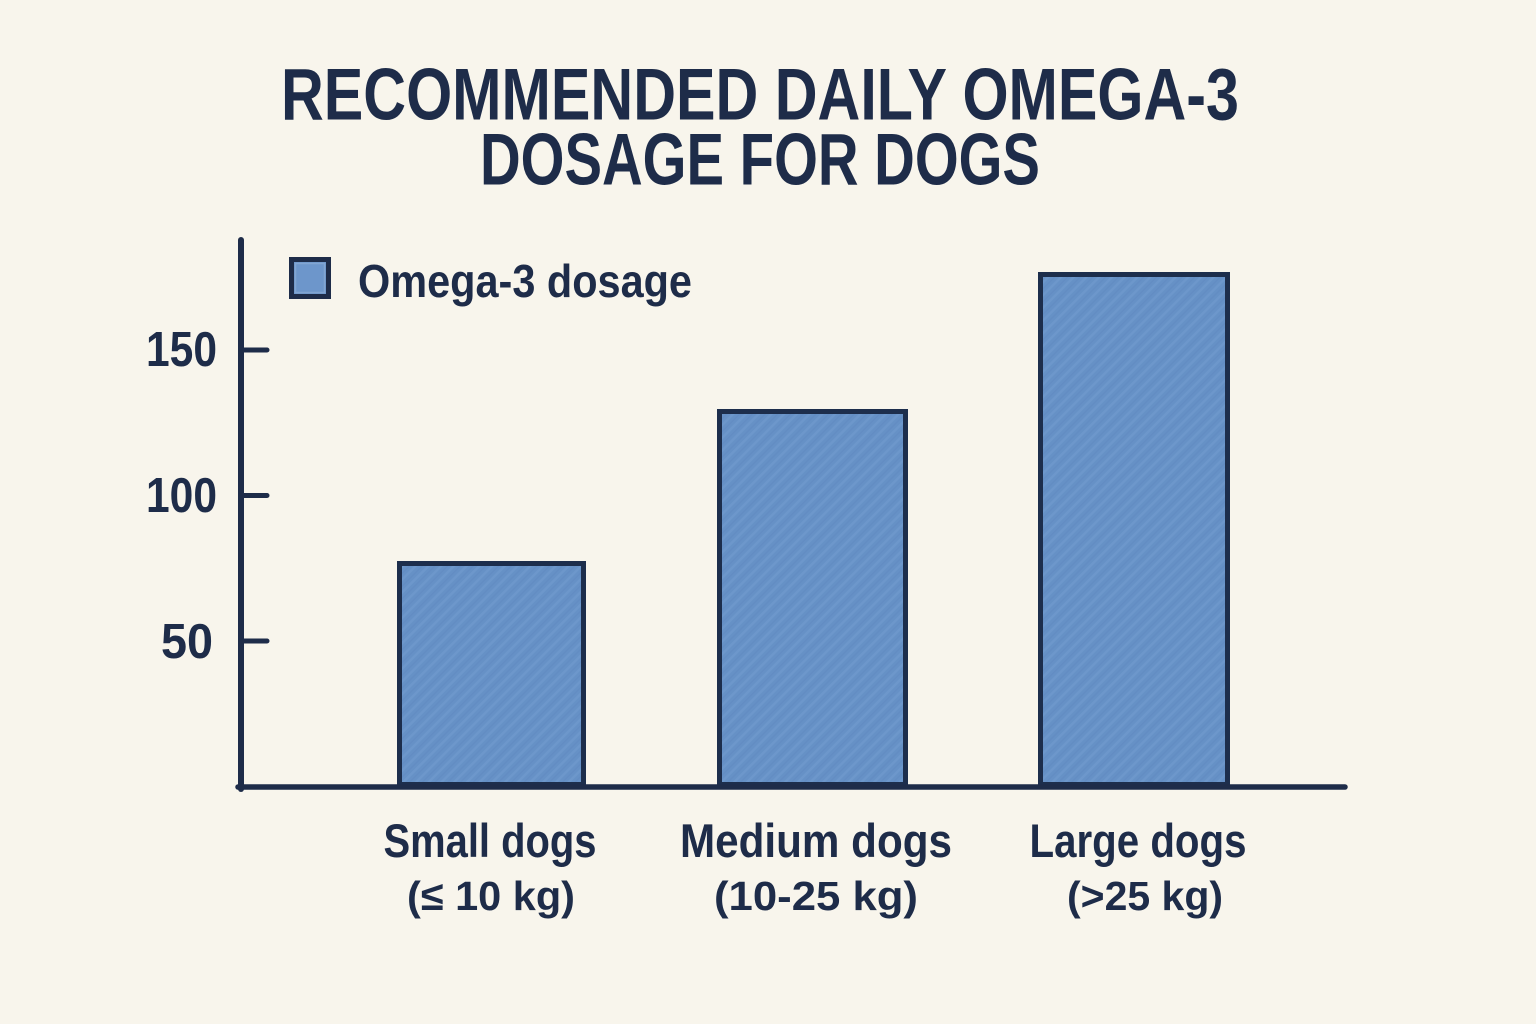  Describe the element at coordinates (187, 642) in the screenshot. I see `svg-text: 50` at that location.